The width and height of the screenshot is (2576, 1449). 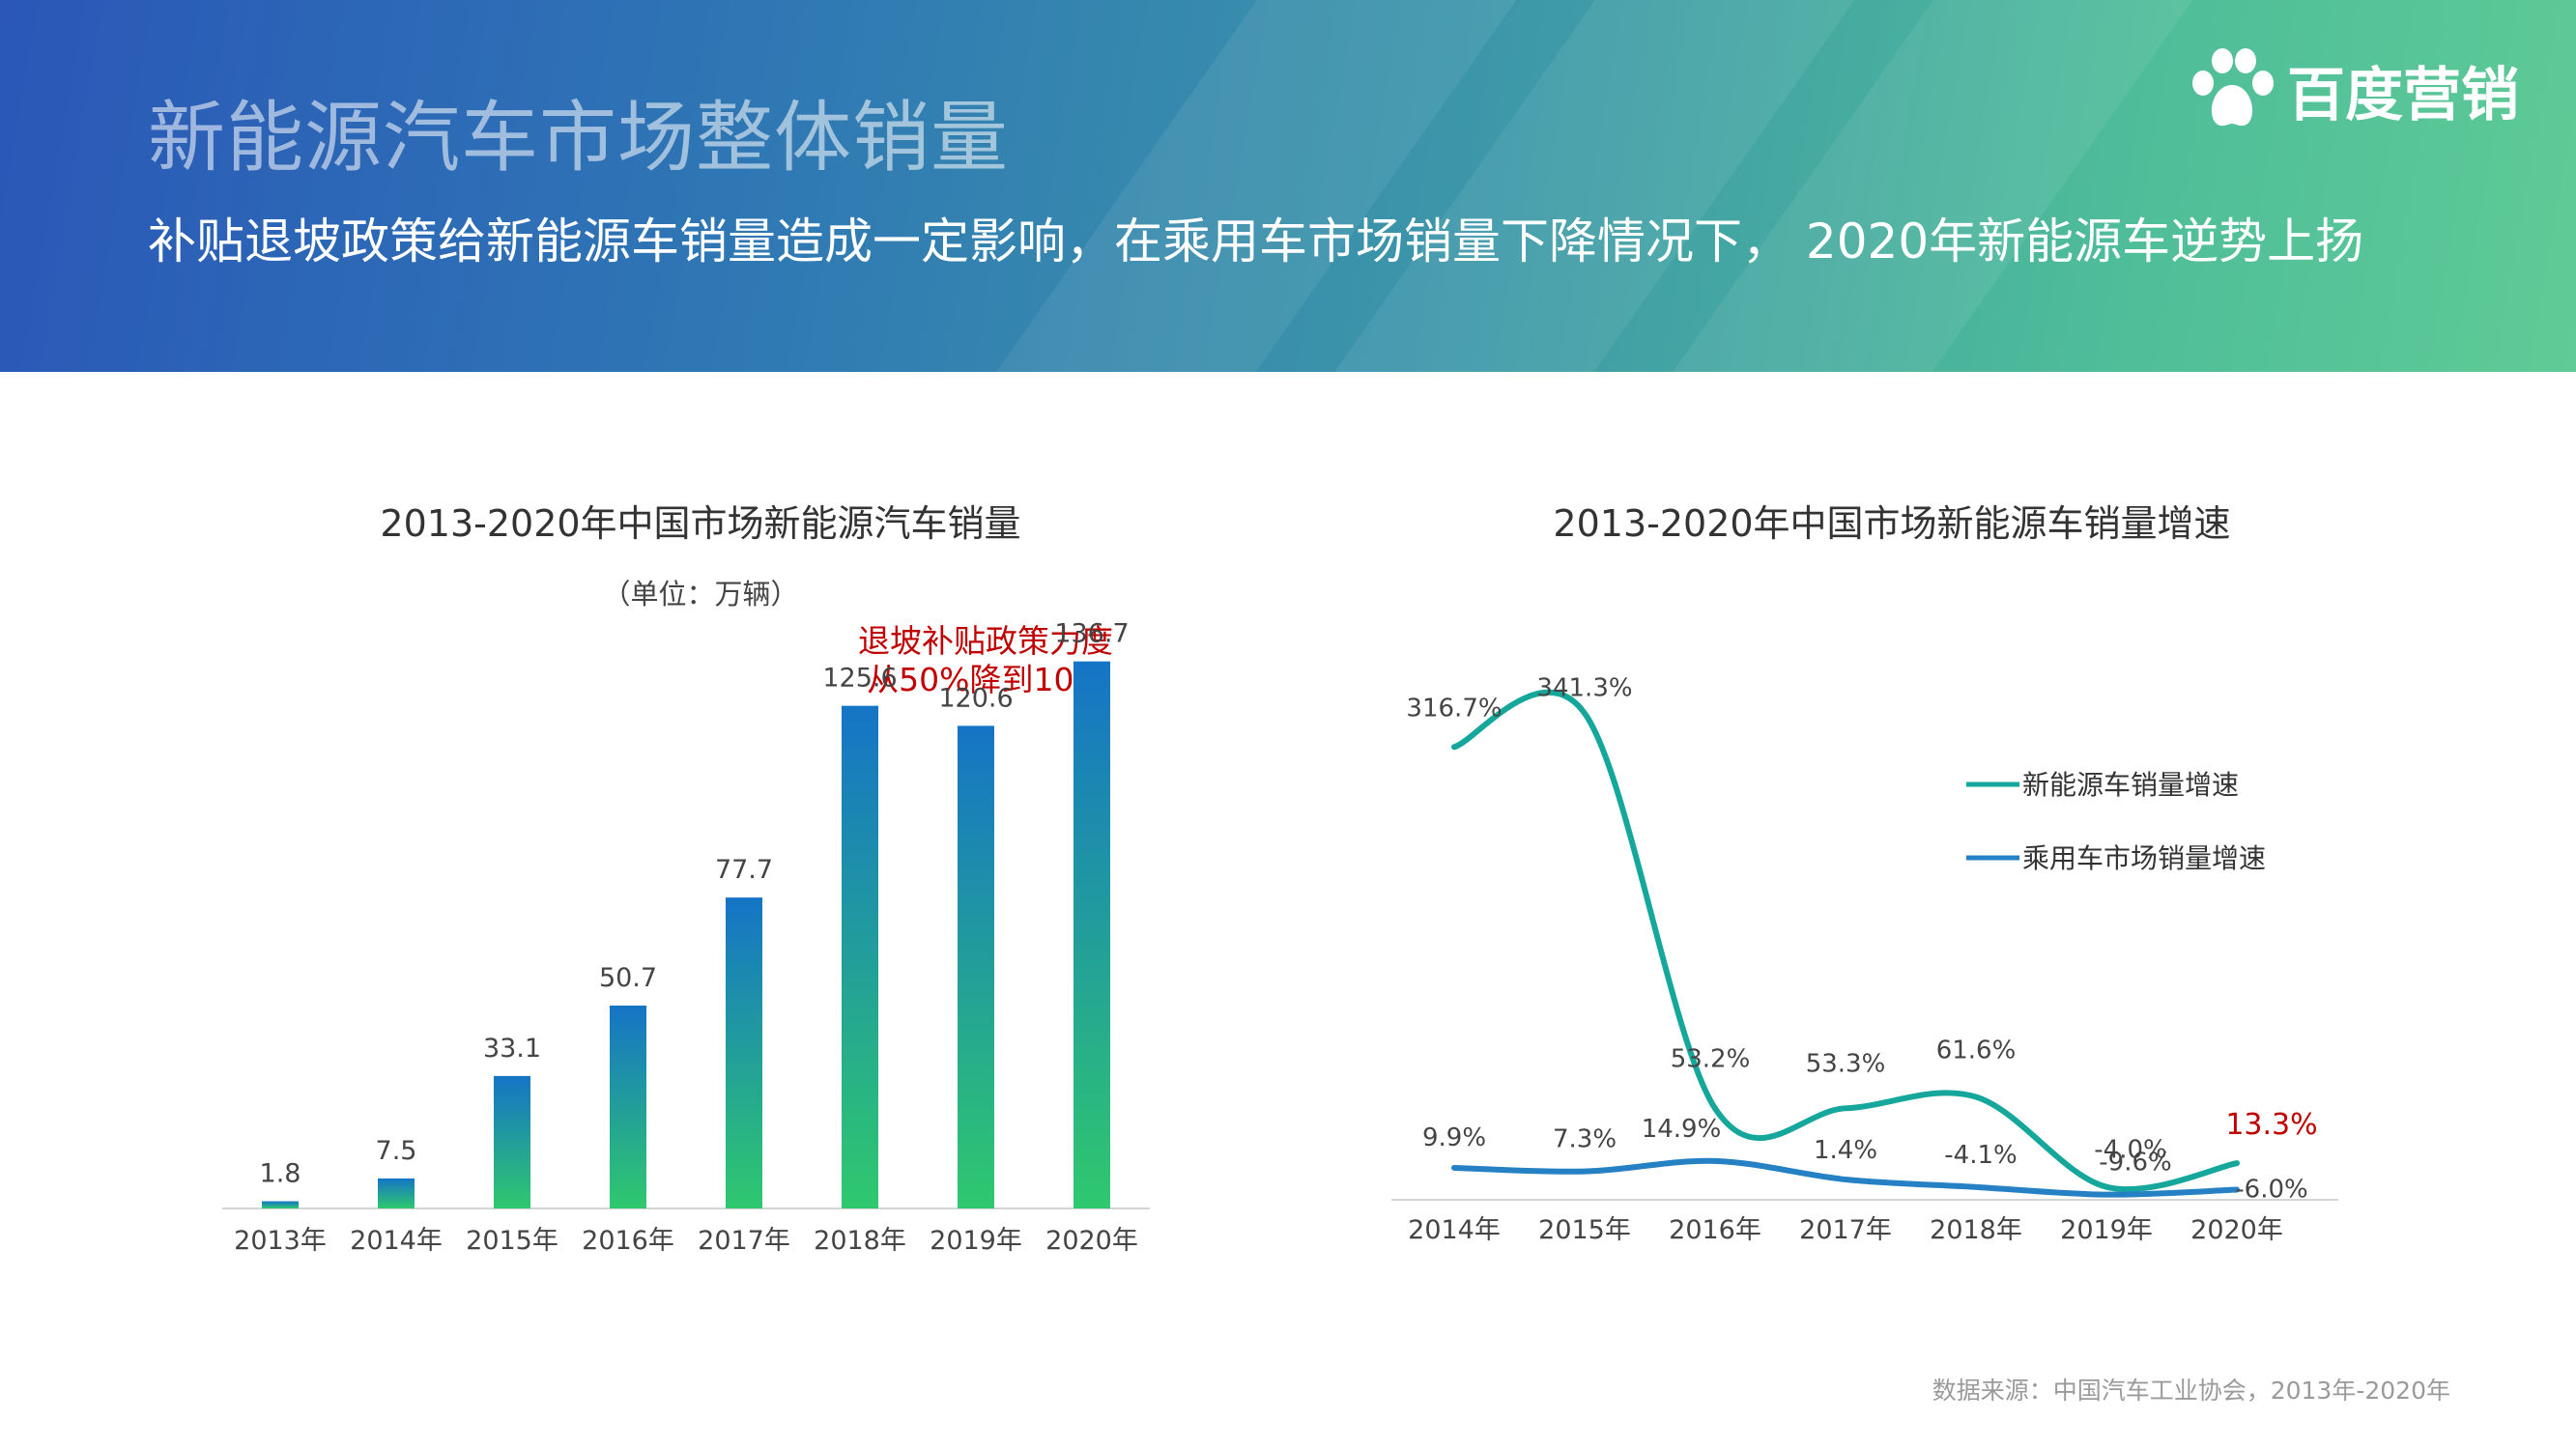 I want to click on bar-value-label: 77.7, so click(x=744, y=870).